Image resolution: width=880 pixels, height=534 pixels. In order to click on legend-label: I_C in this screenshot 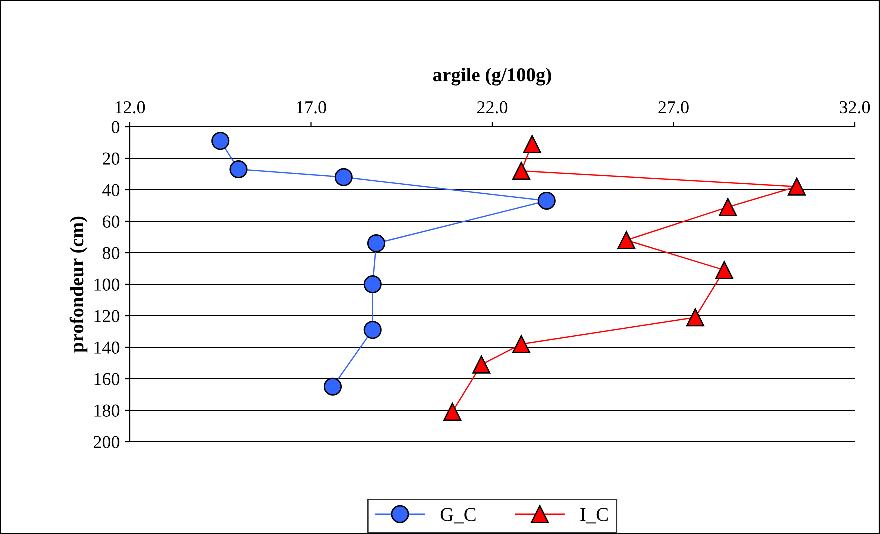, I will do `click(594, 516)`.